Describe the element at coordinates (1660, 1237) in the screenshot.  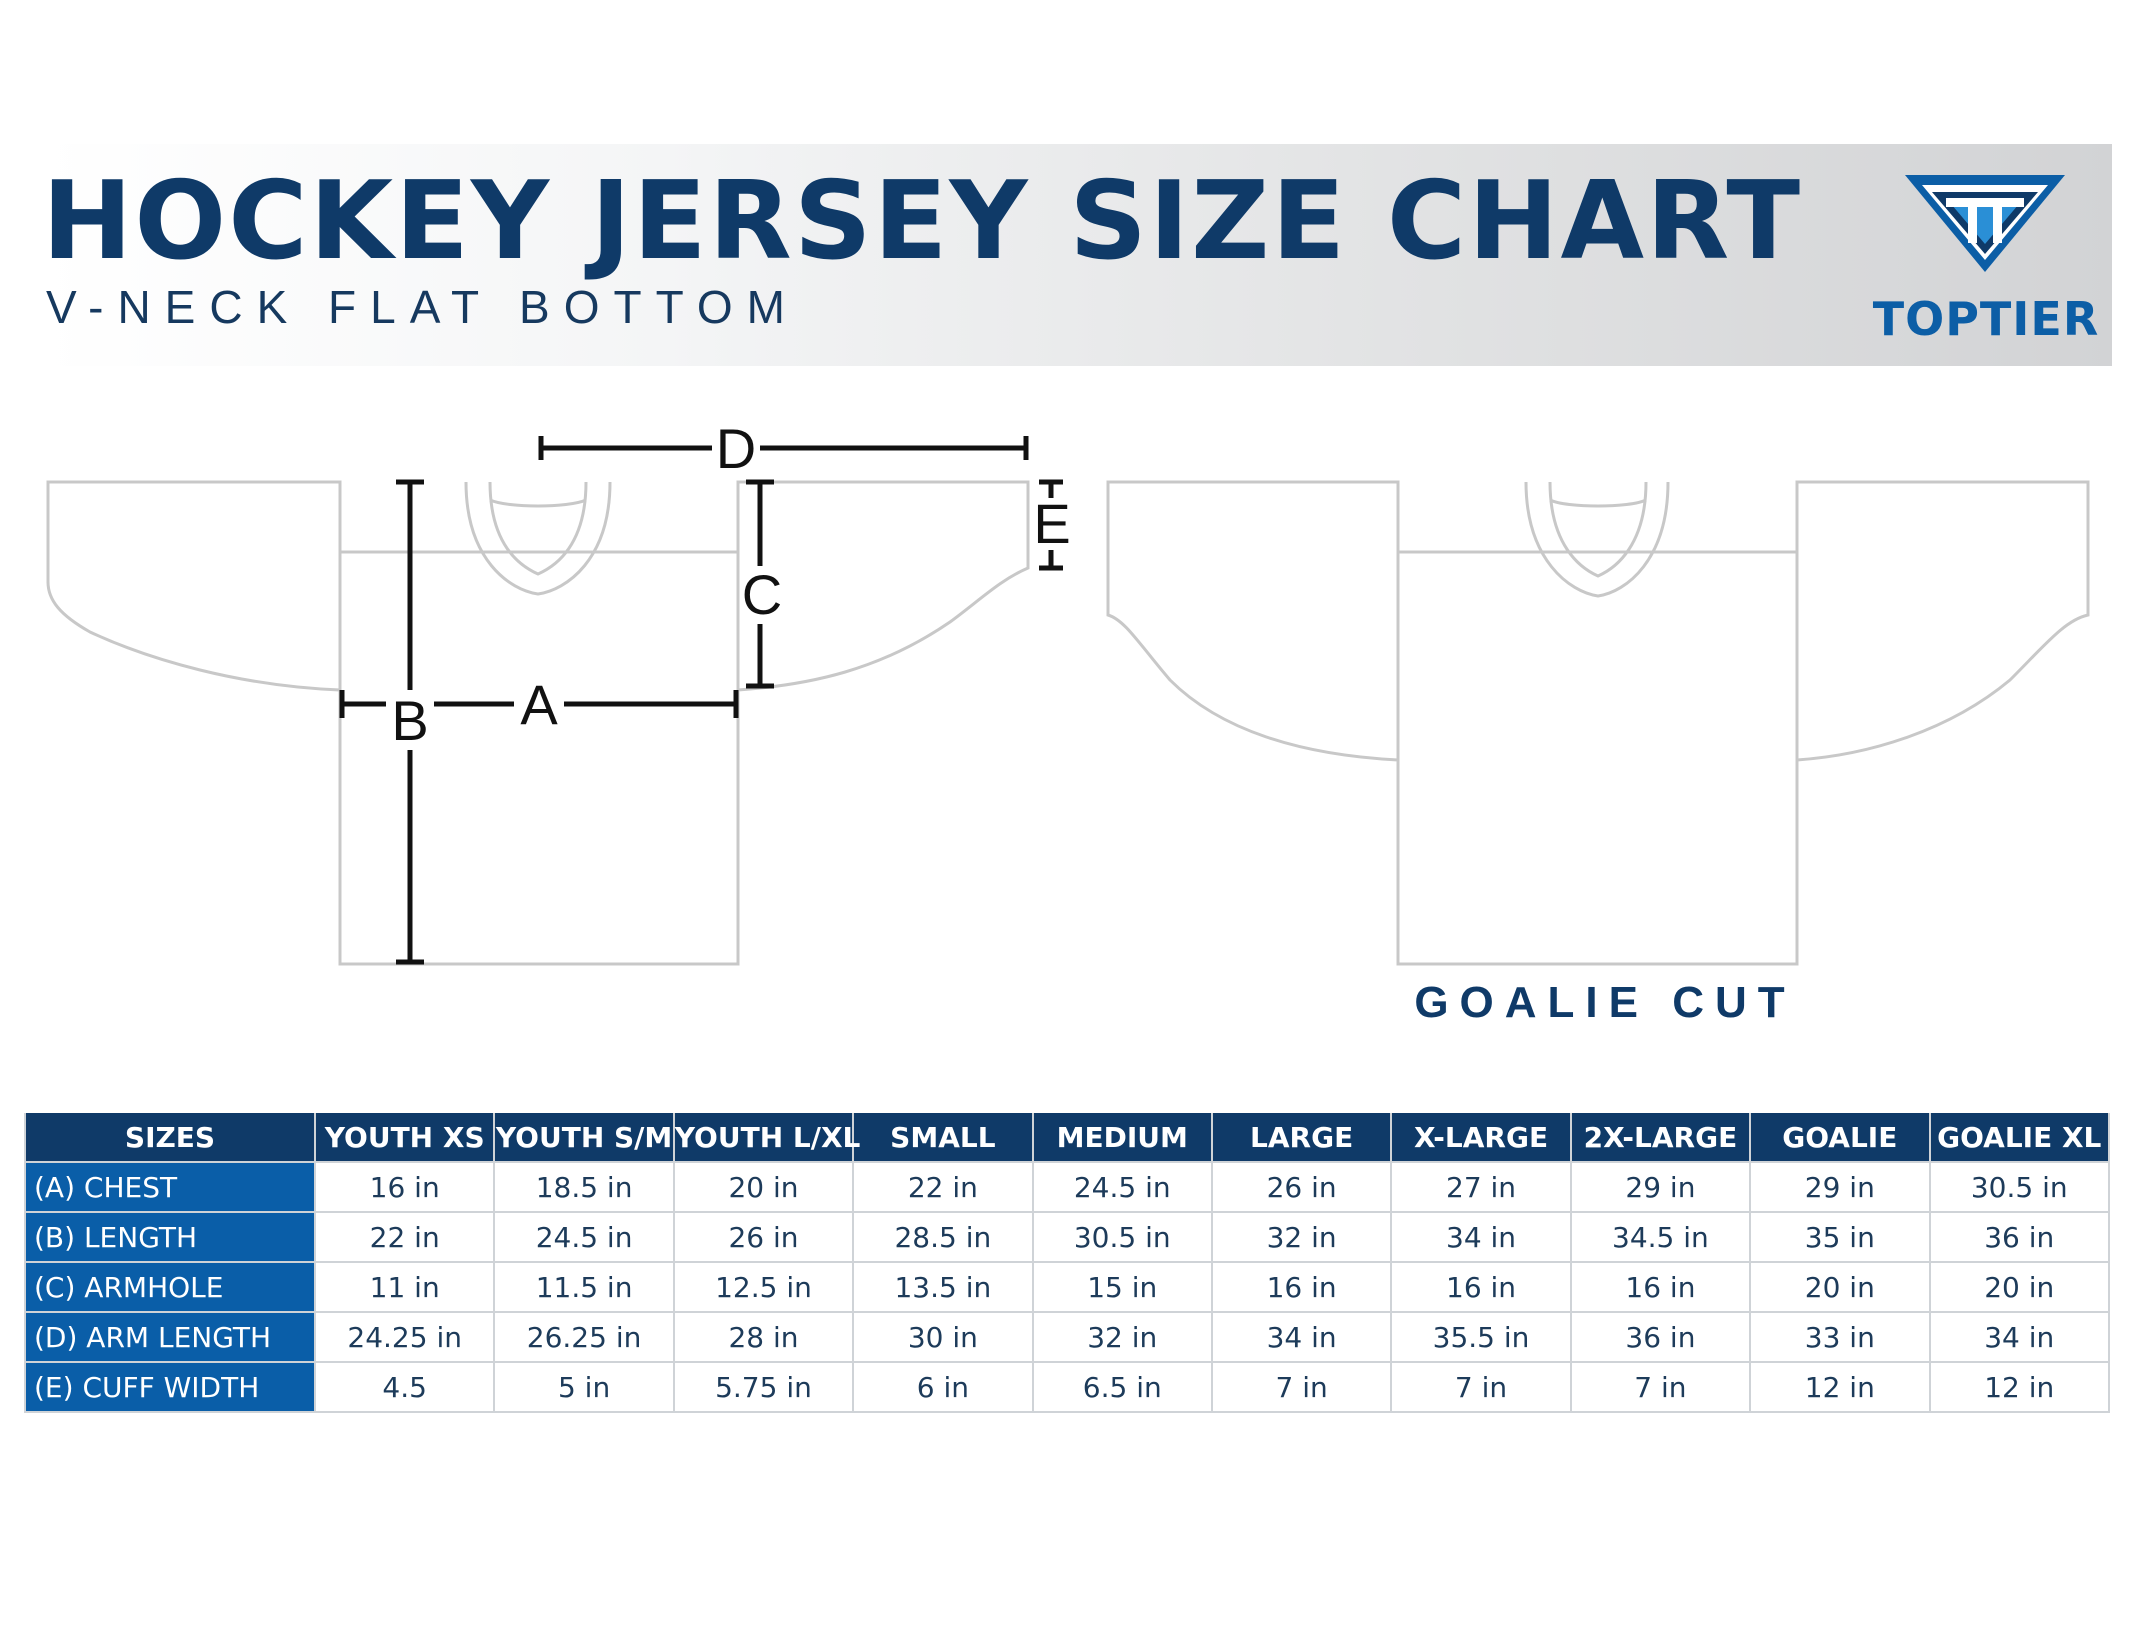
I see `table-cell: 34.5 in` at that location.